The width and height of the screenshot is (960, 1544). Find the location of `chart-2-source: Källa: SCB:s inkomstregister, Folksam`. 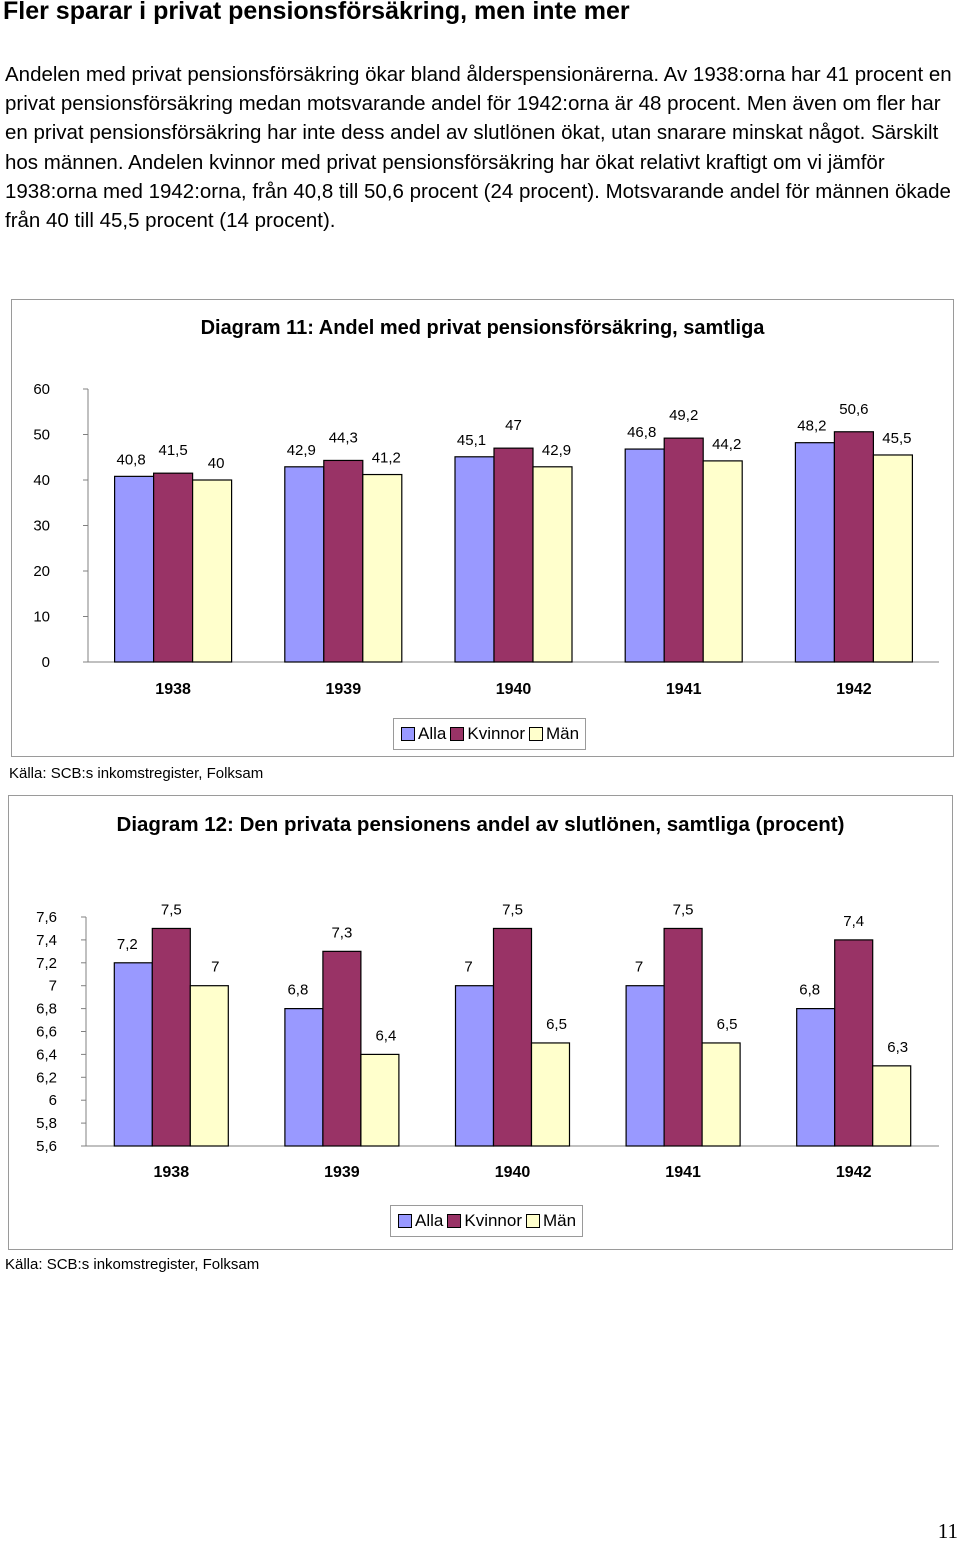

chart-2-source: Källa: SCB:s inkomstregister, Folksam is located at coordinates (132, 1264).